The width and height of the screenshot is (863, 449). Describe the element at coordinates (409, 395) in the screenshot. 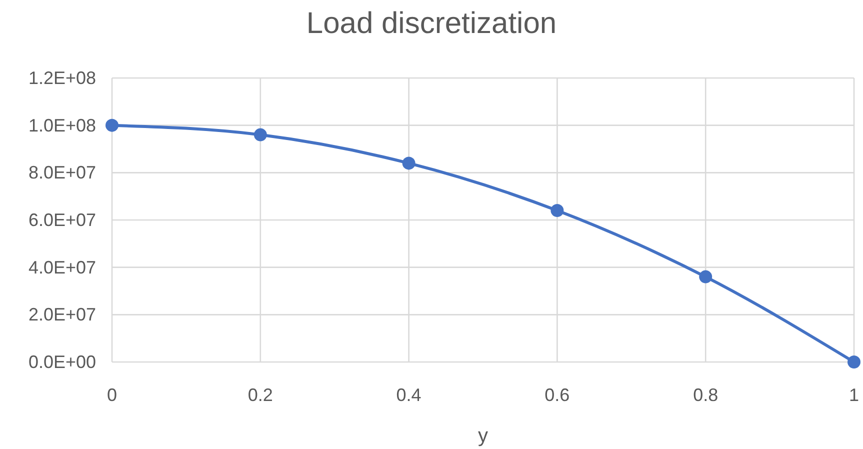

I see `x-tick-label: 0.4` at that location.